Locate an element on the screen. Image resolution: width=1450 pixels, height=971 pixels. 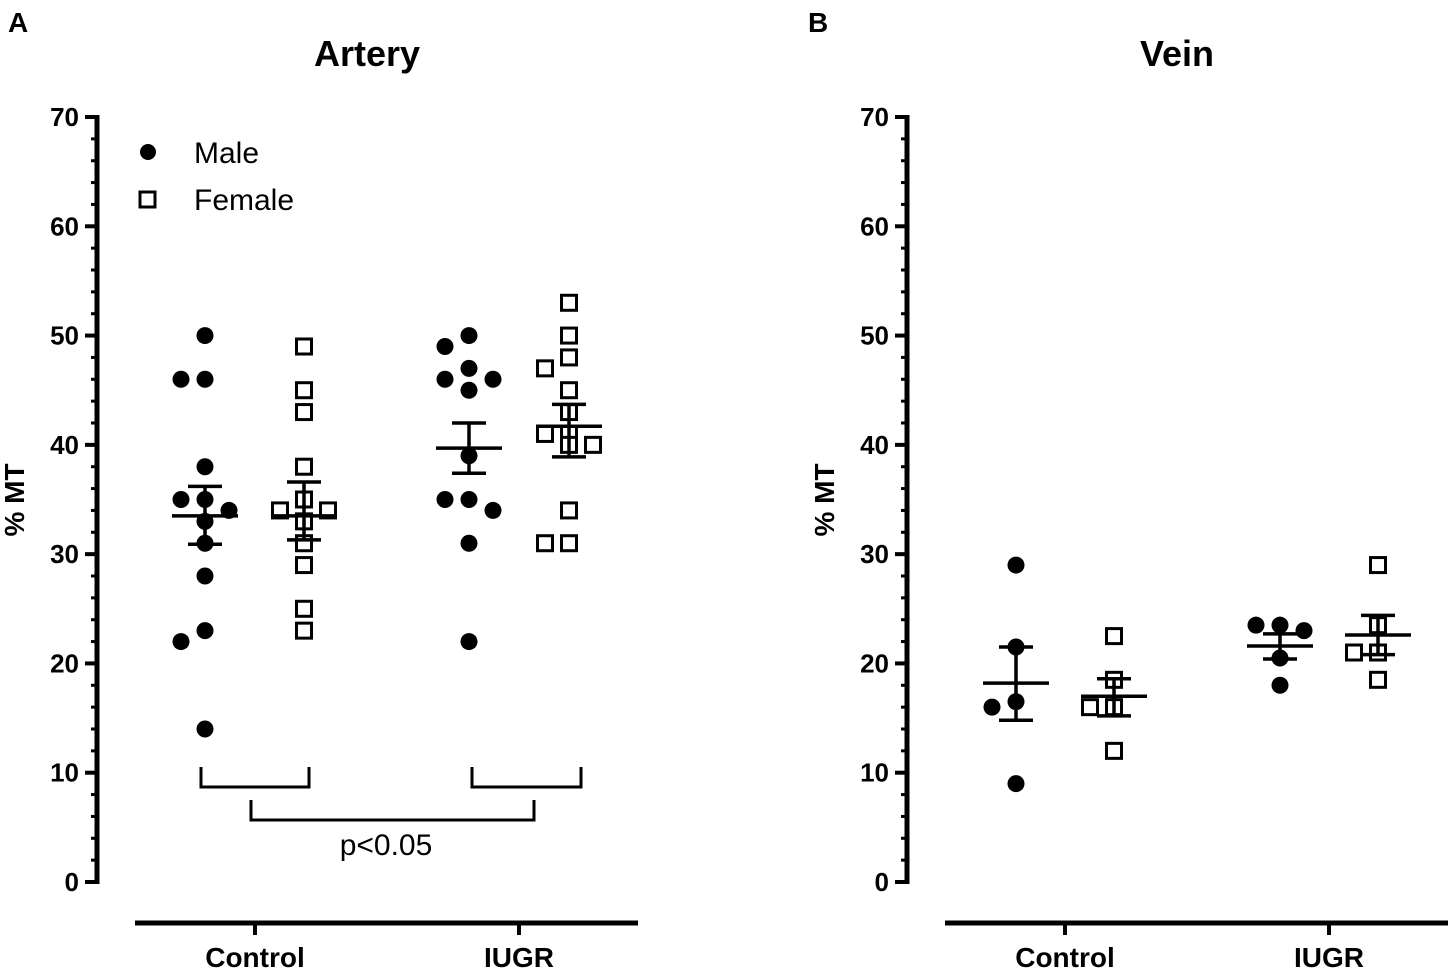
legend-marker-female is located at coordinates (147, 199).